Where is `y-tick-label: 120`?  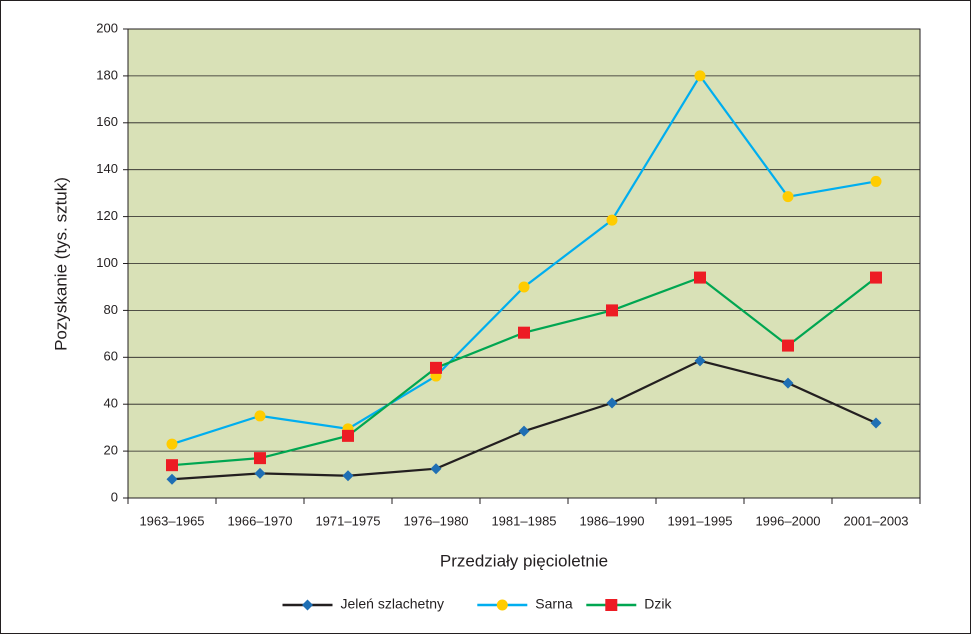 y-tick-label: 120 is located at coordinates (107, 215).